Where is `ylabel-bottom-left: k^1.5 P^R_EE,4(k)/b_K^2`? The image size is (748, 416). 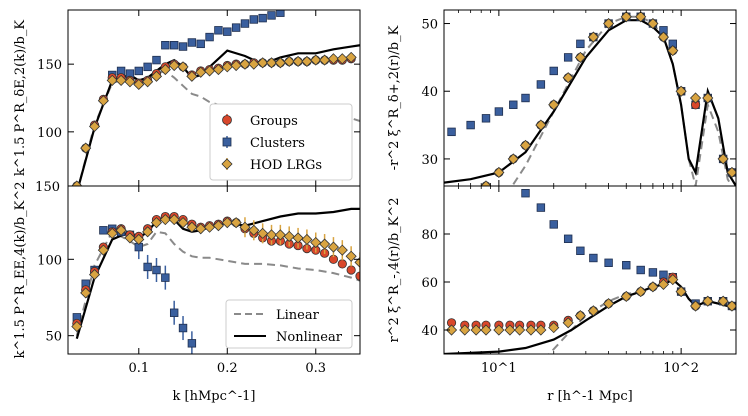 ylabel-bottom-left: k^1.5 P^R_EE,4(k)/b_K^2 is located at coordinates (20, 270).